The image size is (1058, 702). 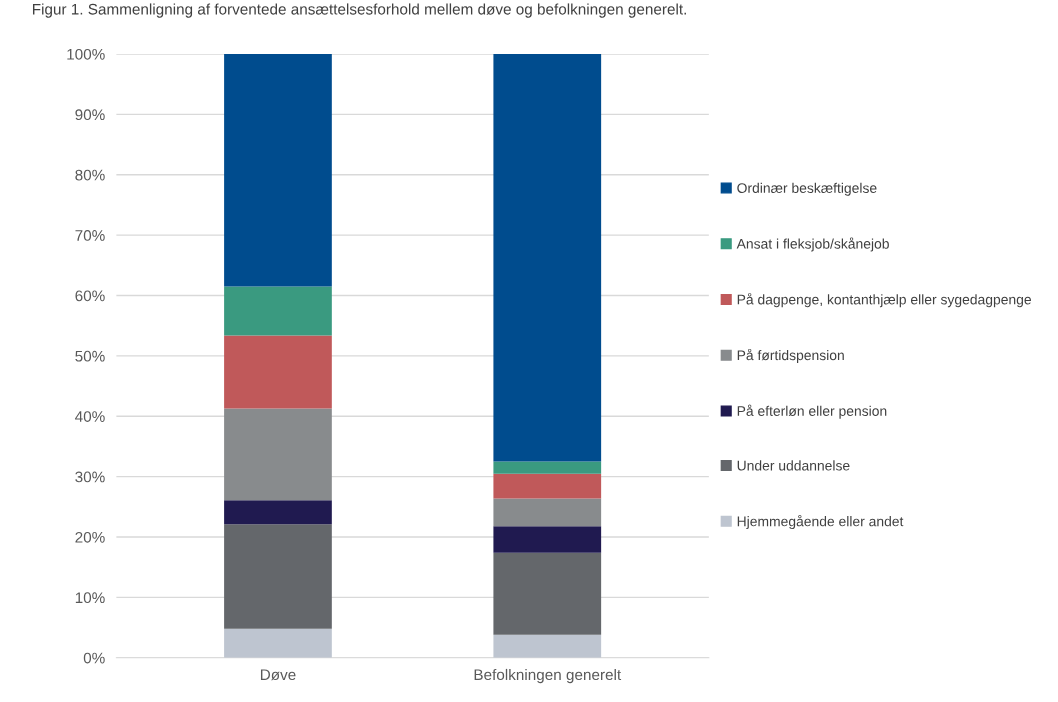 I want to click on y-tick-label: 10%, so click(x=90, y=598).